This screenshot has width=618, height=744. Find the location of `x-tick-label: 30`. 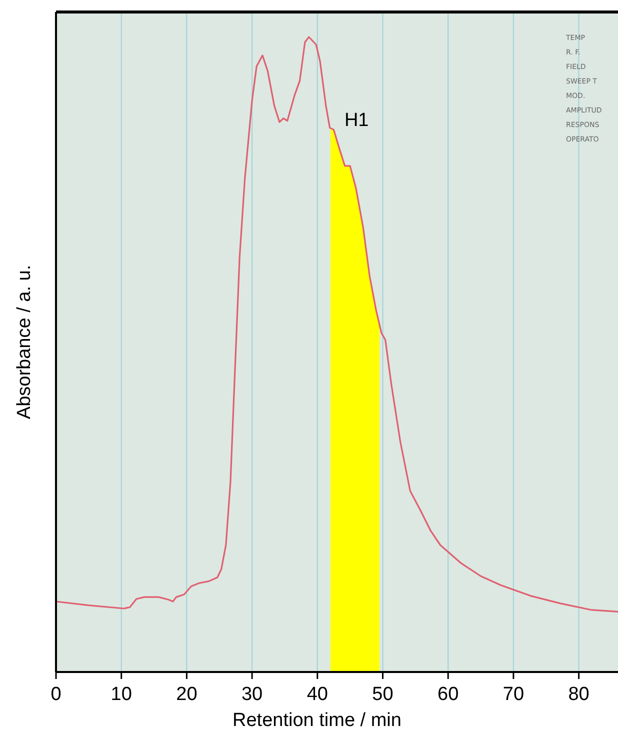

x-tick-label: 30 is located at coordinates (252, 694).